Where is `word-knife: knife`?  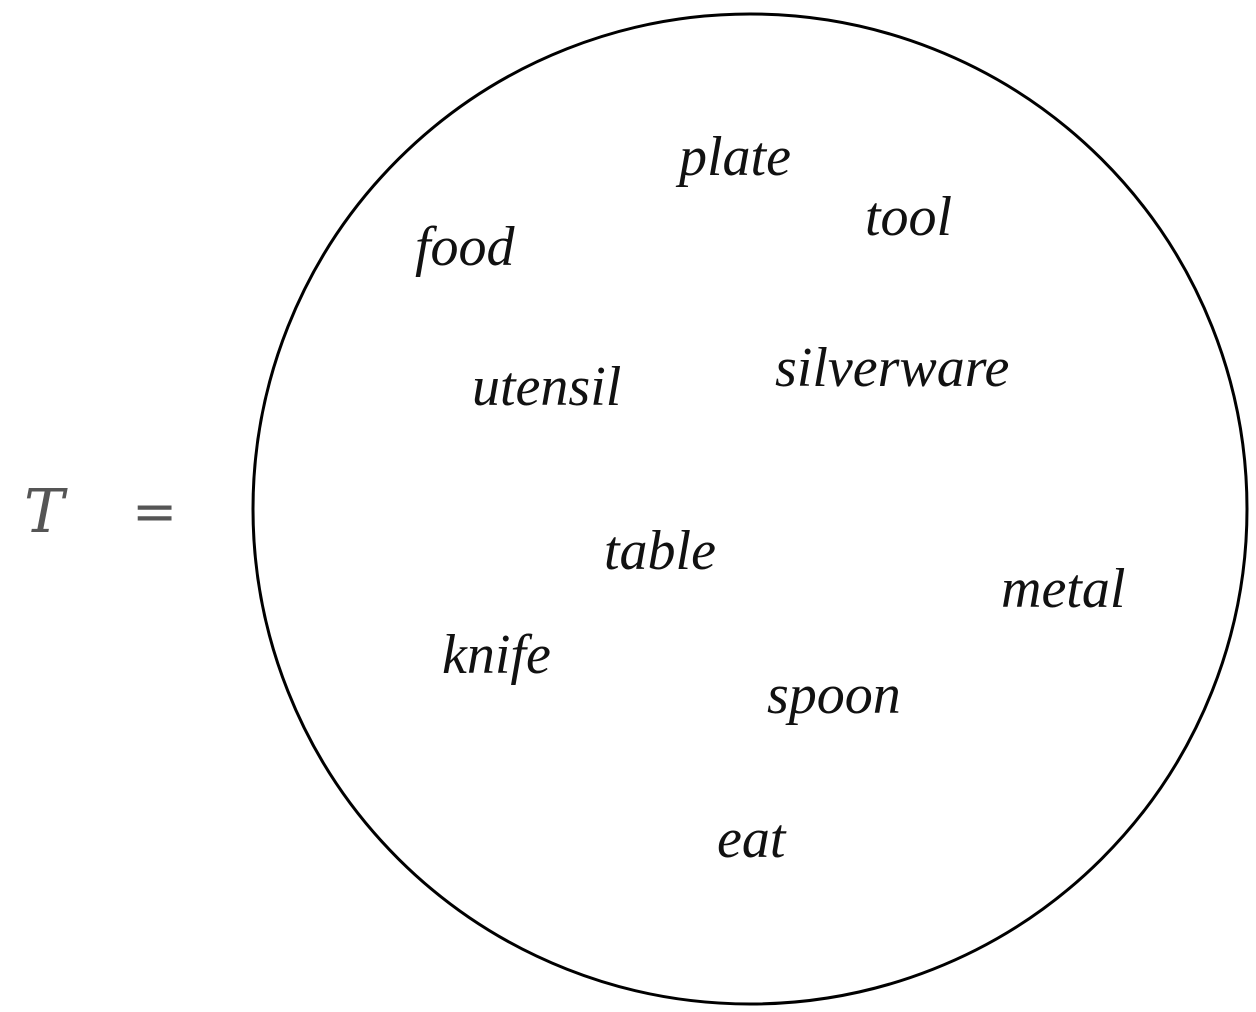
word-knife: knife is located at coordinates (496, 655).